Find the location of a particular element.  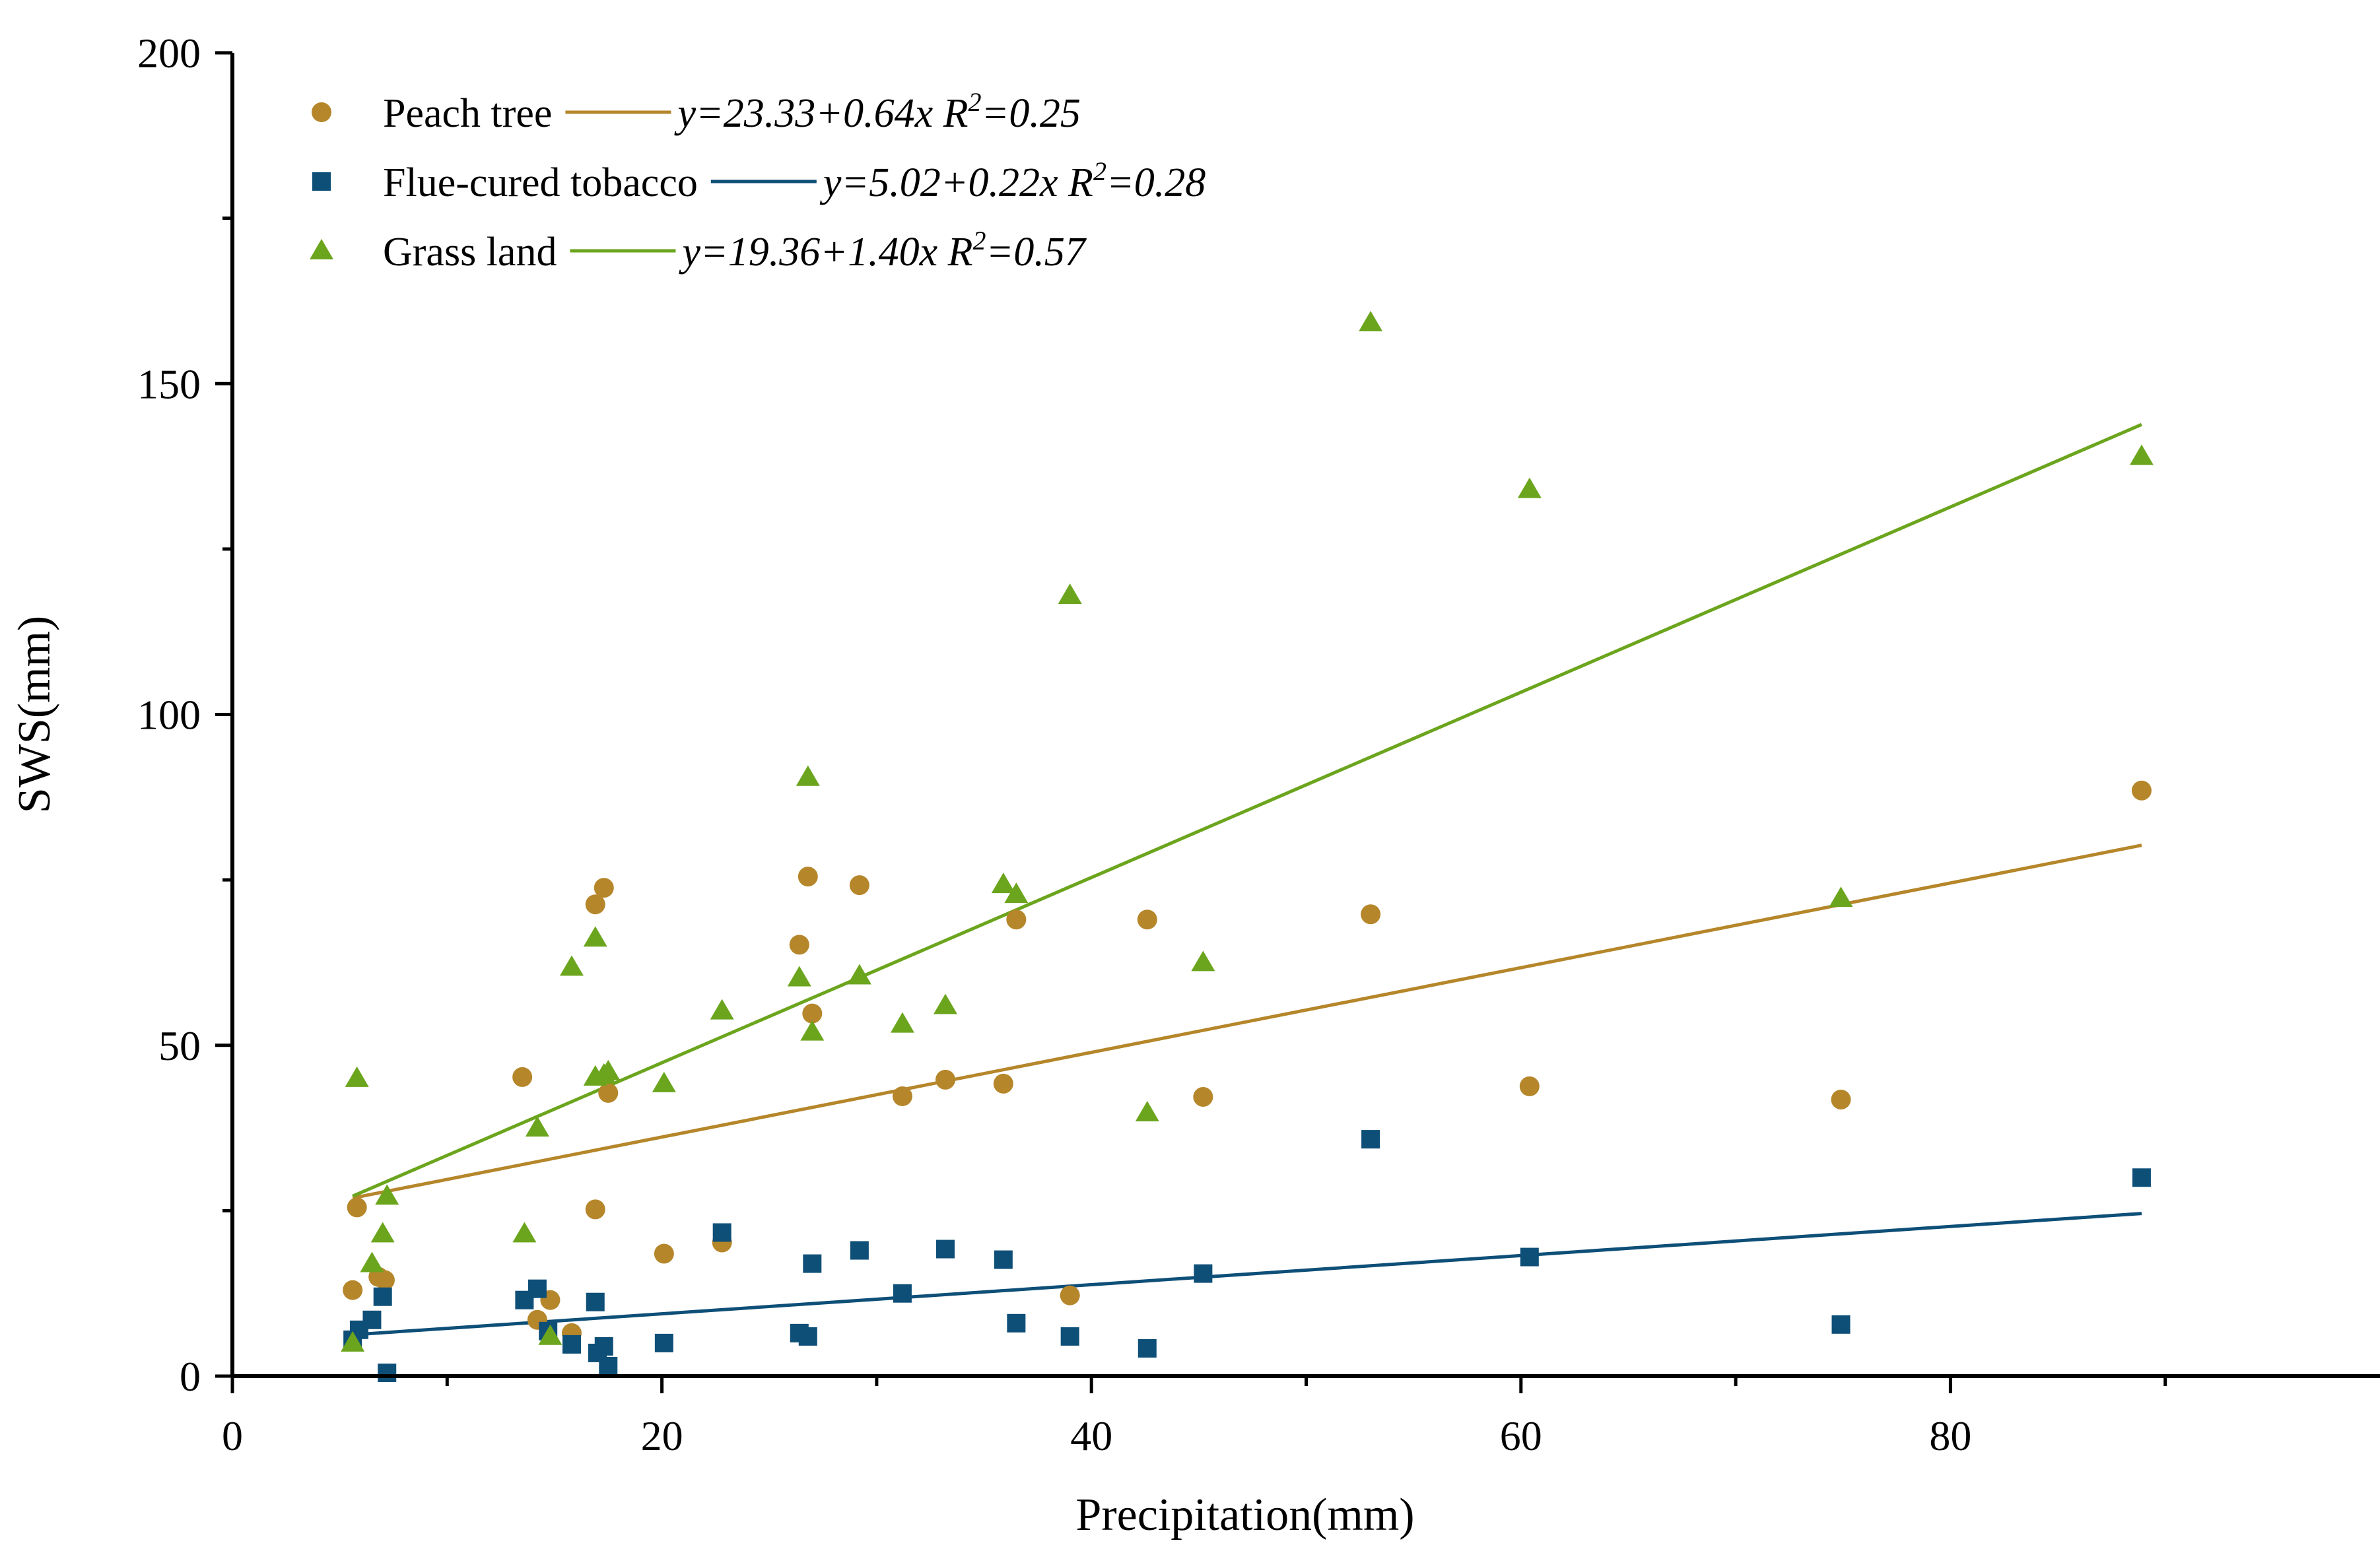

y-tick-label: 100 is located at coordinates (169, 715).